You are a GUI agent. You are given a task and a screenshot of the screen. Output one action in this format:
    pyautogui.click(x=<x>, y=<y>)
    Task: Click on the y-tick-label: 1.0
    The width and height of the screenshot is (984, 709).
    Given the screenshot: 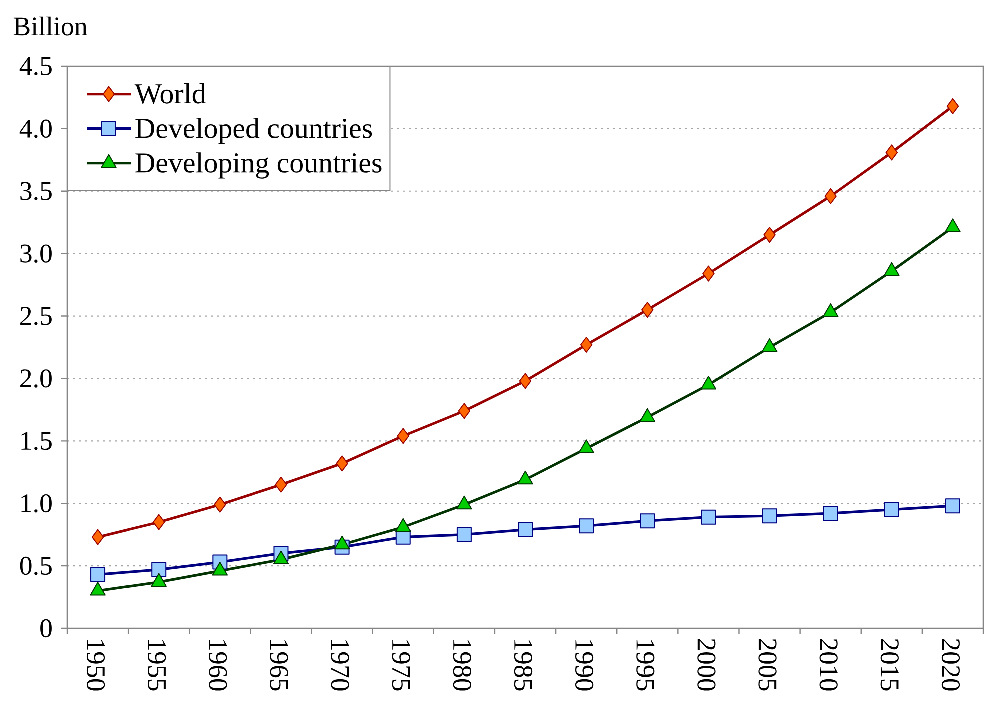 What is the action you would take?
    pyautogui.click(x=37, y=503)
    